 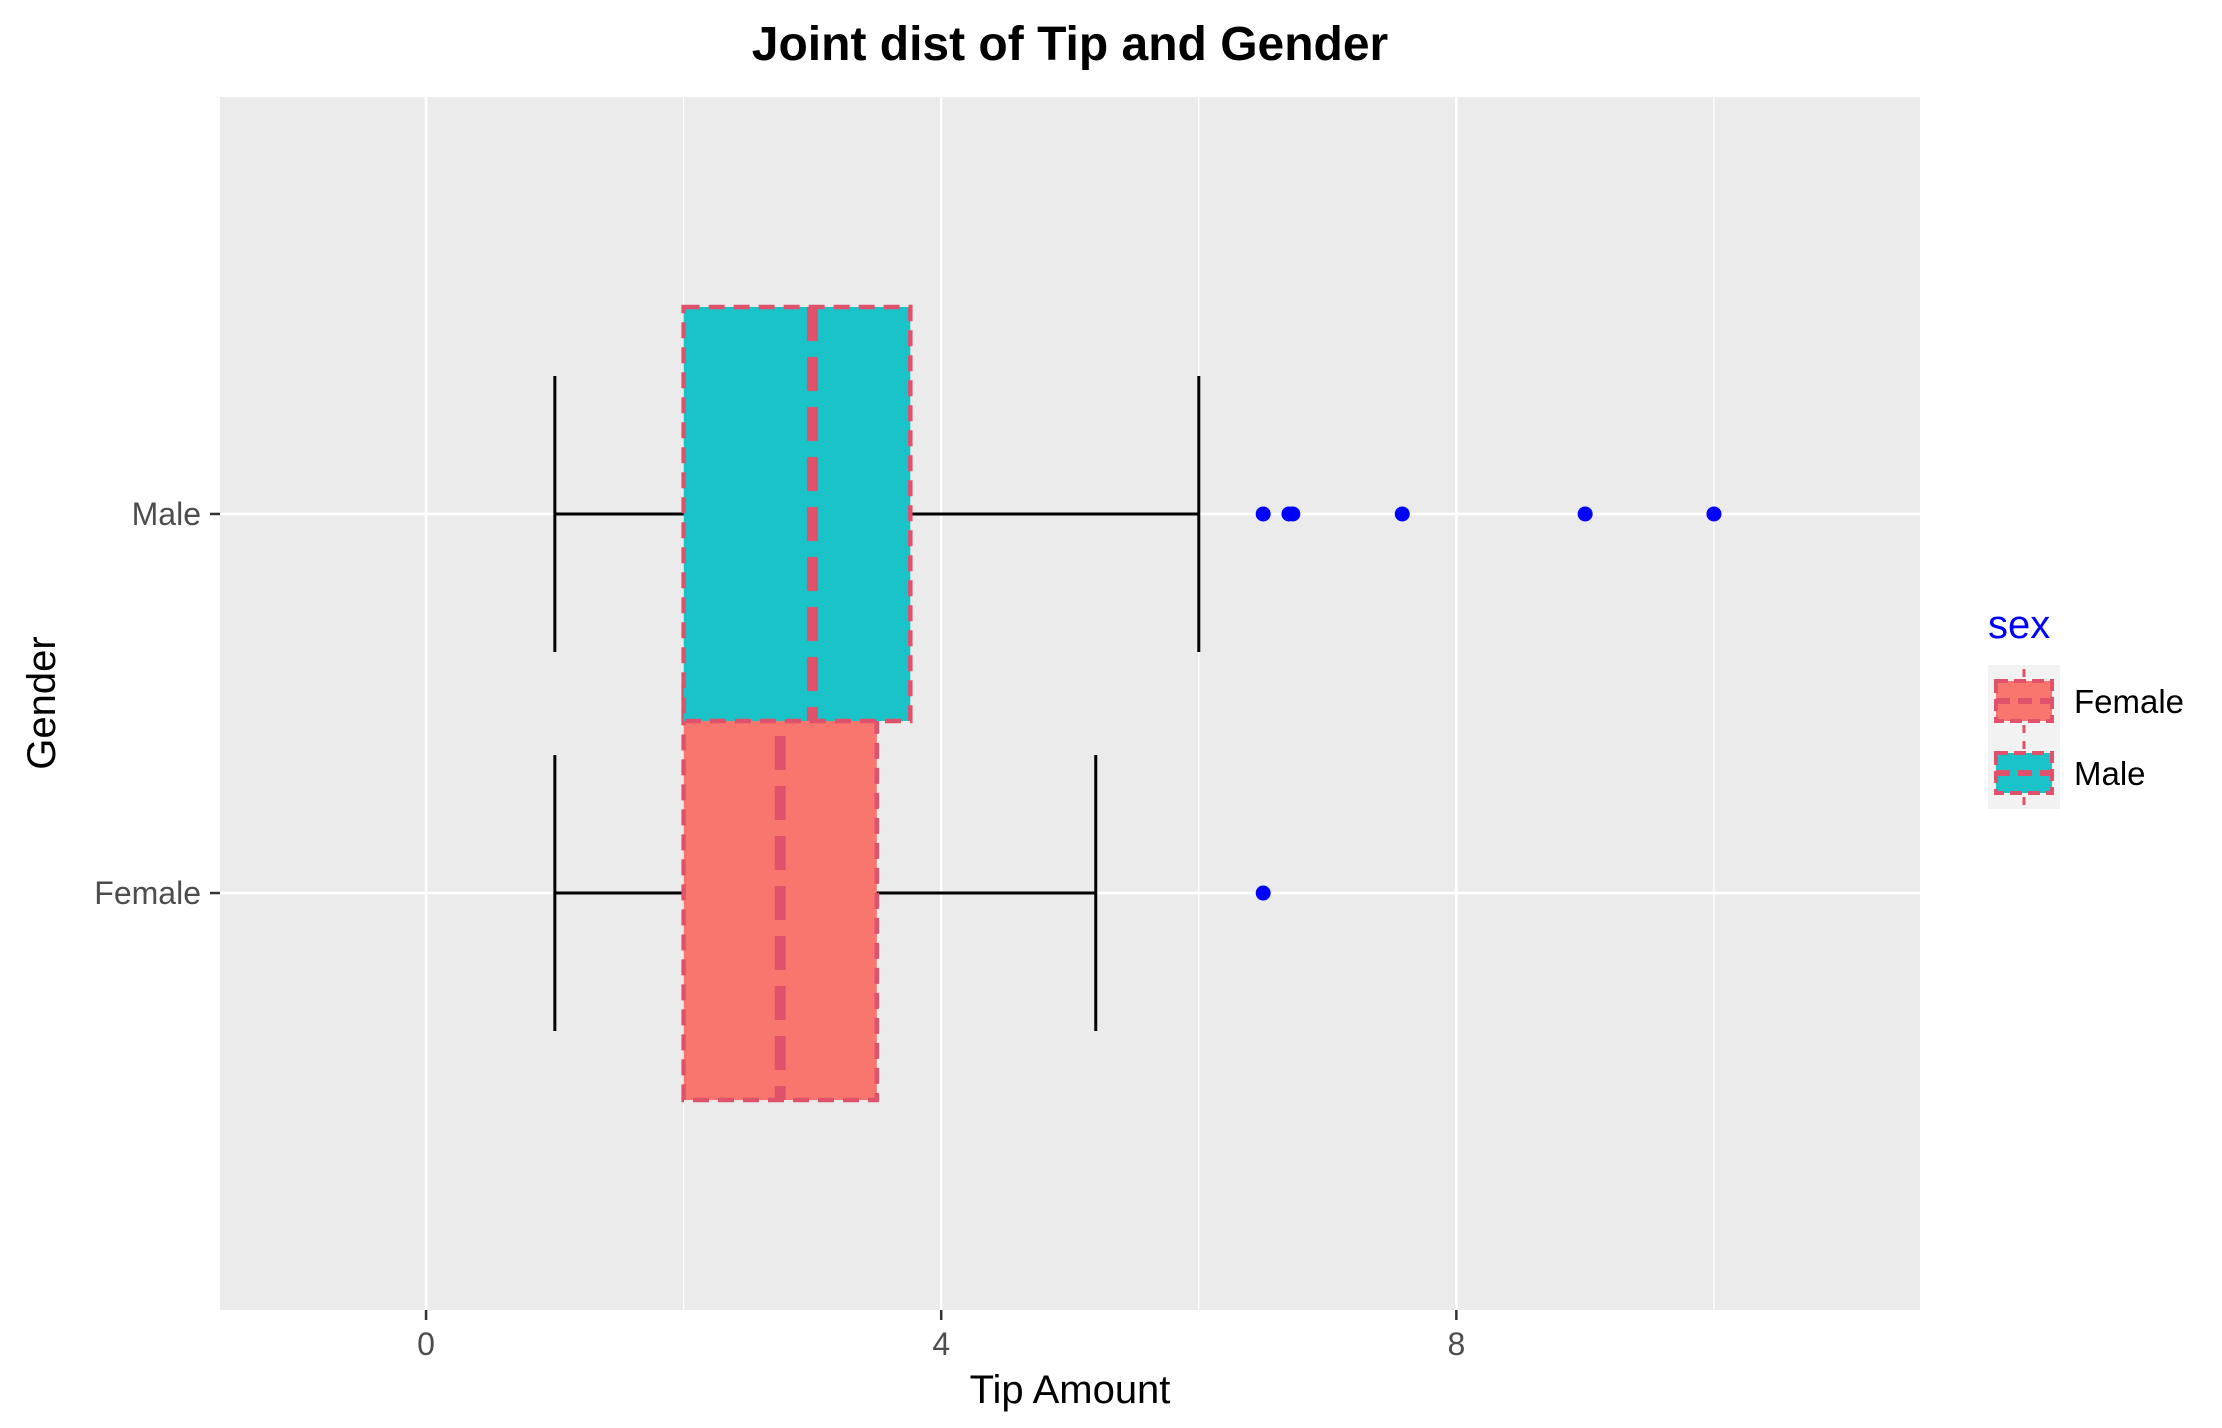 I want to click on x-tick-label: 8, so click(x=1456, y=1344).